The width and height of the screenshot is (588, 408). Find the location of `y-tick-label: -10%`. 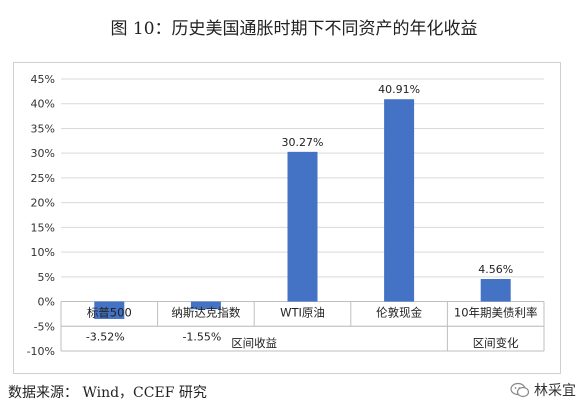

y-tick-label: -10% is located at coordinates (41, 351).